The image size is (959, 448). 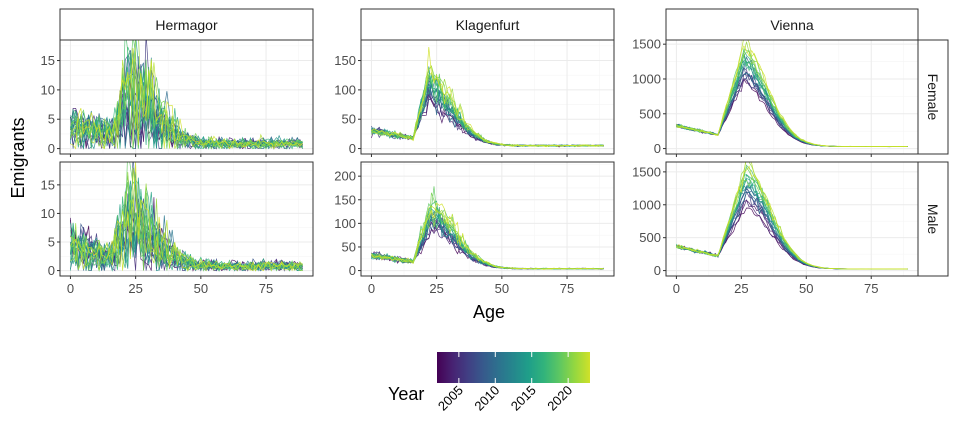 I want to click on y-tick-label: 200, so click(x=345, y=176).